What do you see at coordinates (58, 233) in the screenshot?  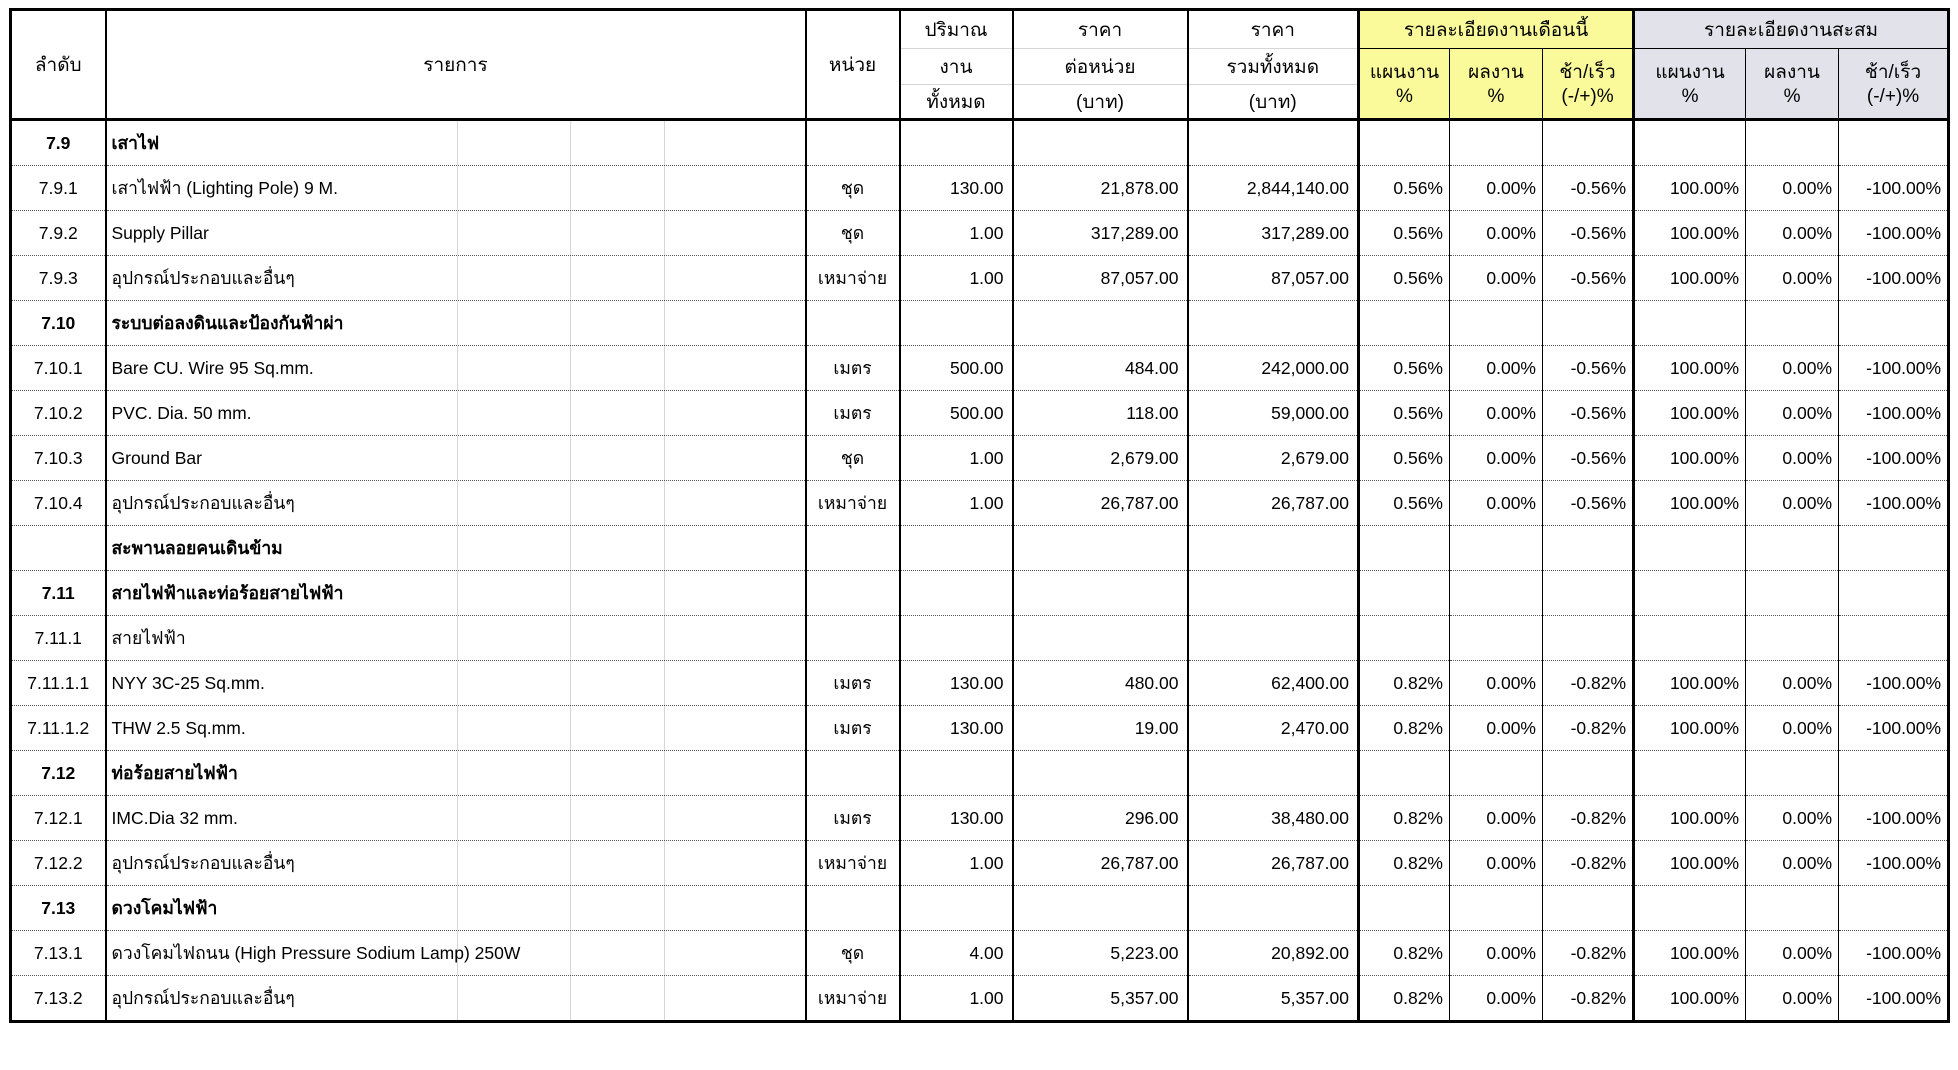 I see `cell-no: 7.9.2` at bounding box center [58, 233].